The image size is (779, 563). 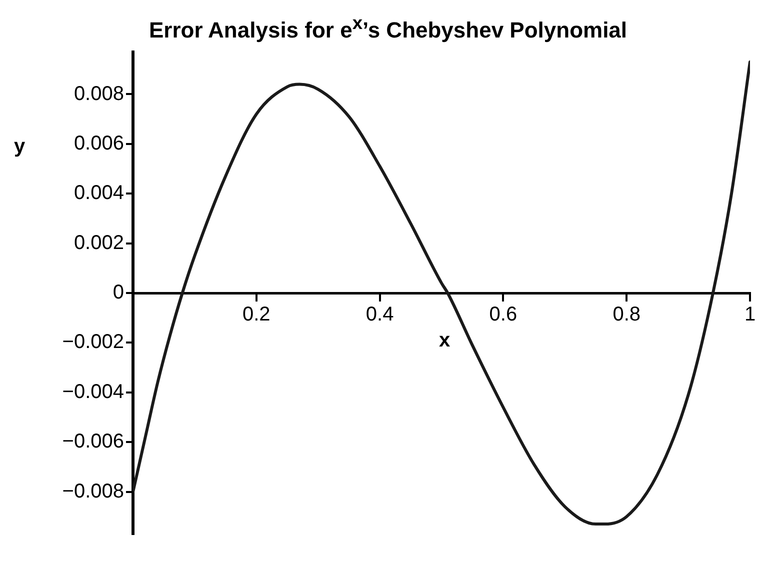 I want to click on y-tick-label: −0.002, so click(x=93, y=342).